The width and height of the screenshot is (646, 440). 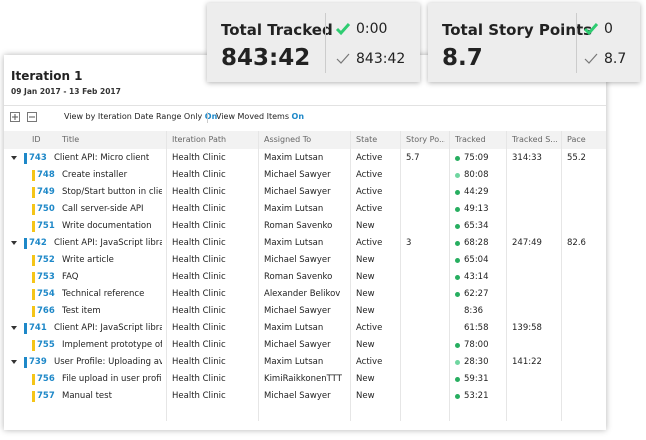 What do you see at coordinates (108, 362) in the screenshot?
I see `item-title: User Profile: Uploading avat` at bounding box center [108, 362].